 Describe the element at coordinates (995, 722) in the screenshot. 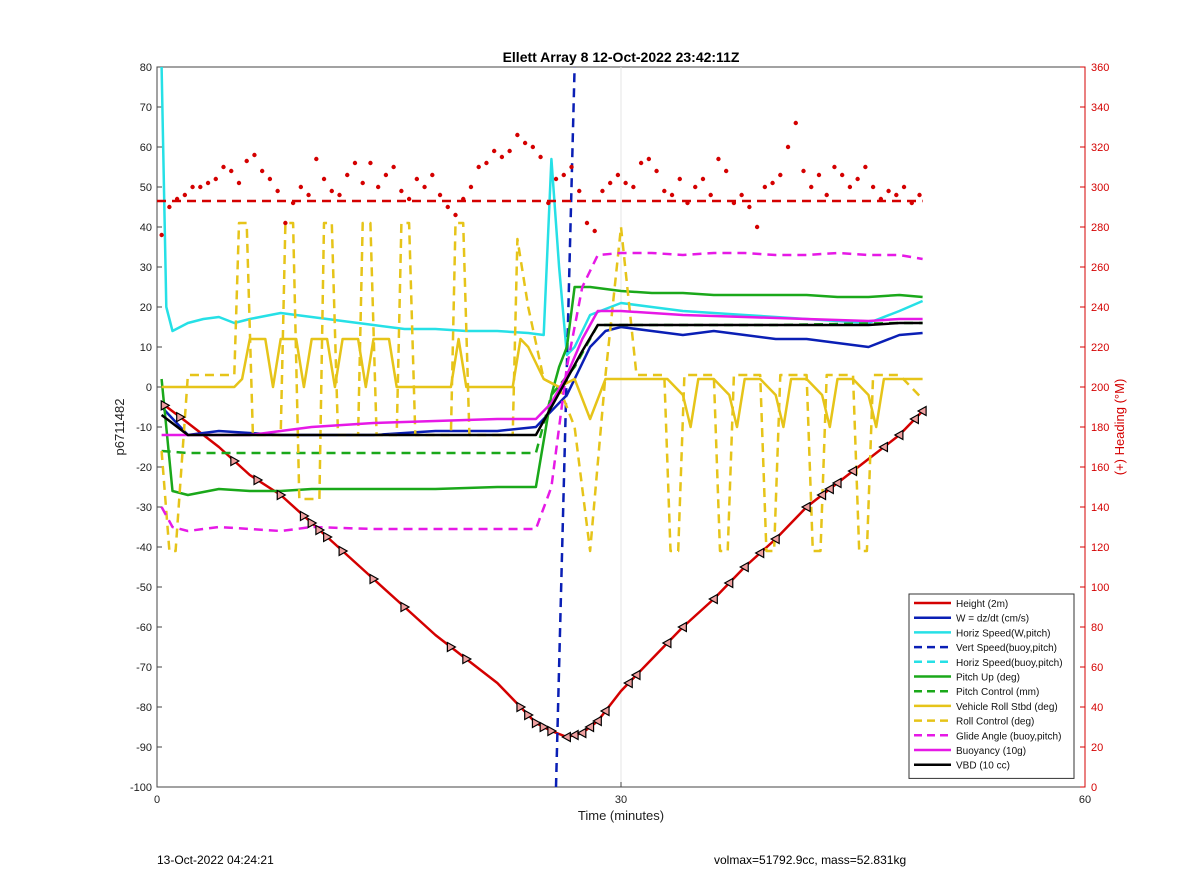

I see `legend-label-roll-control-deg: Roll Control (deg)` at that location.